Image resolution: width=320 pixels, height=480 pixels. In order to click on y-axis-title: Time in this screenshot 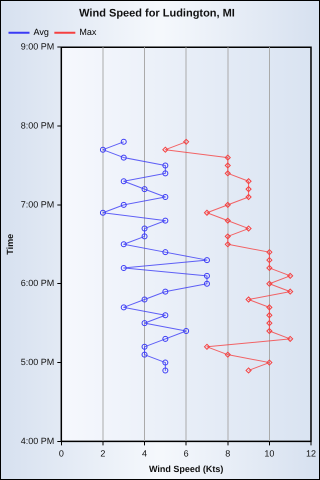, I will do `click(9, 244)`.